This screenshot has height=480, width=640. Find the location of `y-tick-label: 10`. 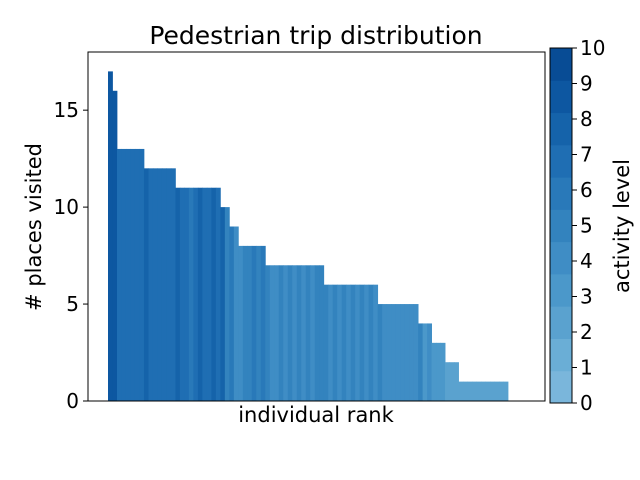

y-tick-label: 10 is located at coordinates (66, 207).